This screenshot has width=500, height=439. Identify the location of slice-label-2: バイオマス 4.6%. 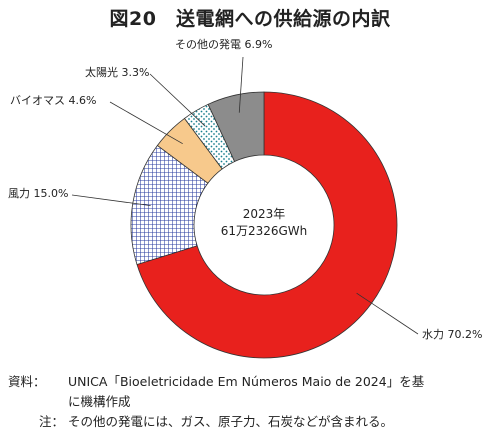
(53, 100).